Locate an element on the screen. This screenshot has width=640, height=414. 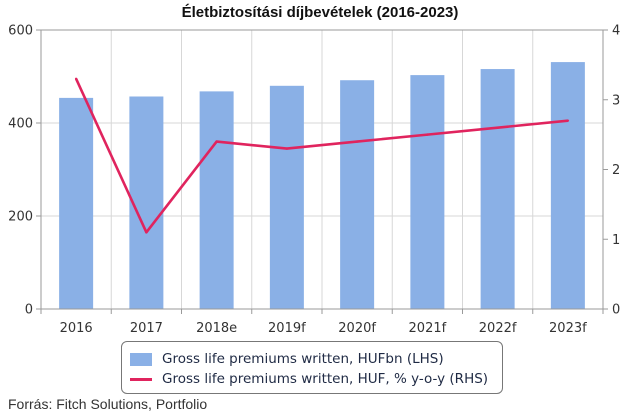
x-tick-label: 2017 is located at coordinates (146, 328).